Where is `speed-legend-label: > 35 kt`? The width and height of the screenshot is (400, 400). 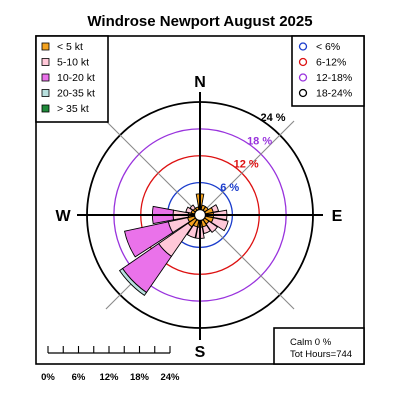
speed-legend-label: > 35 kt is located at coordinates (73, 109).